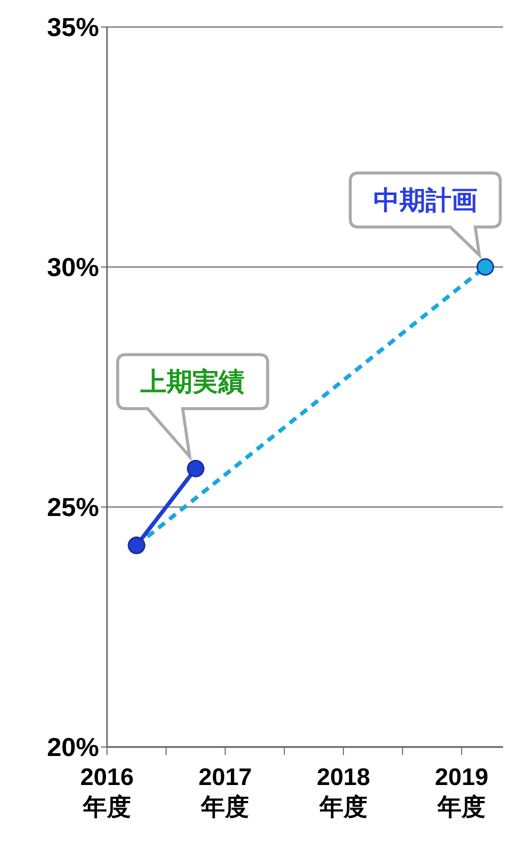 This screenshot has width=505, height=842. Describe the element at coordinates (343, 792) in the screenshot. I see `x-tick-label: 2018年度` at that location.